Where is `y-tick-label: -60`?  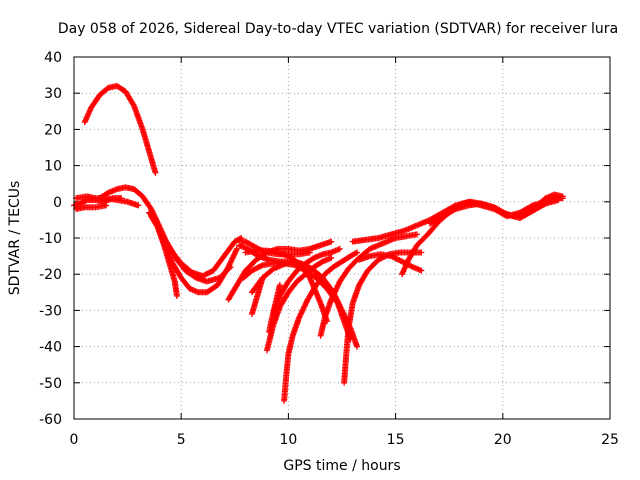 y-tick-label: -60 is located at coordinates (50, 420).